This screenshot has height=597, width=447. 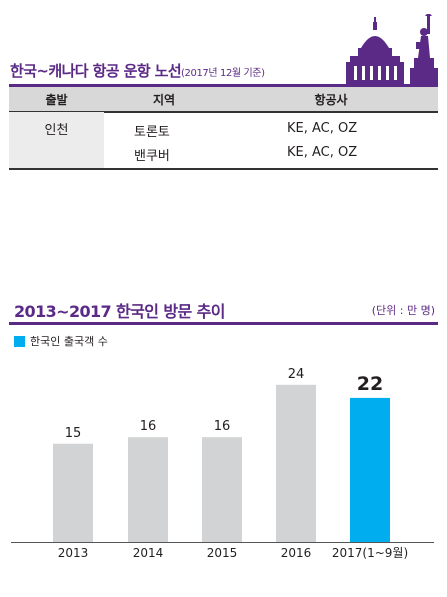 I want to click on x-tick-2016: 2016, so click(x=296, y=553).